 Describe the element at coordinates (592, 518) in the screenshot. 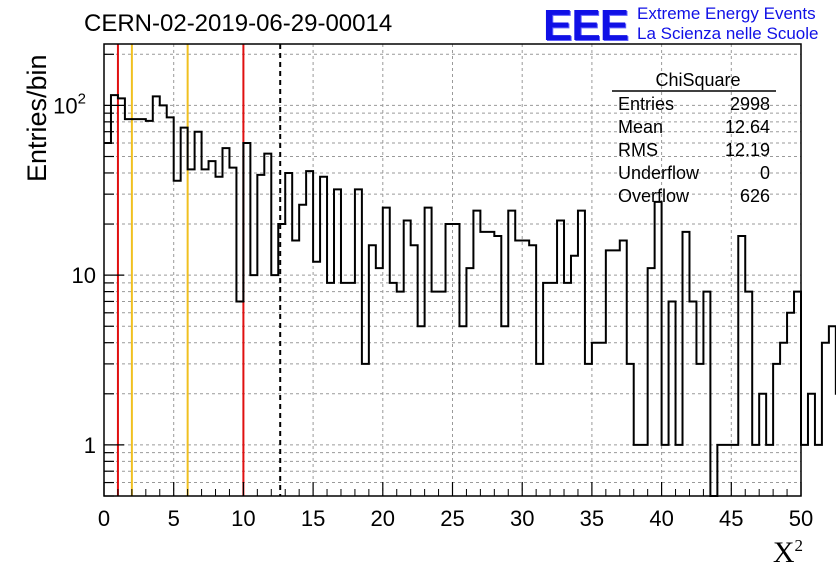

I see `x-tick-label: 35` at that location.